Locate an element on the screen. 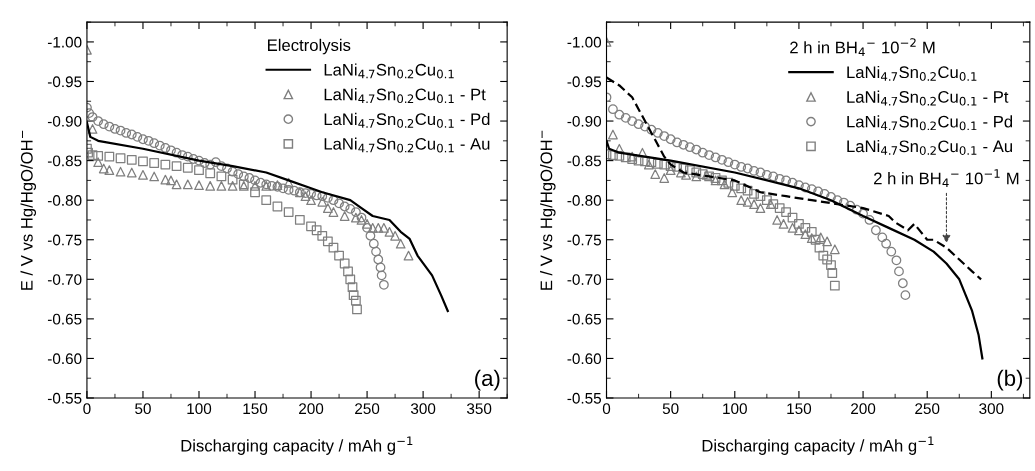  legend-title: 2 h in BH$_{4}$$^{−}$ 10$^{−2}$ M is located at coordinates (862, 47).